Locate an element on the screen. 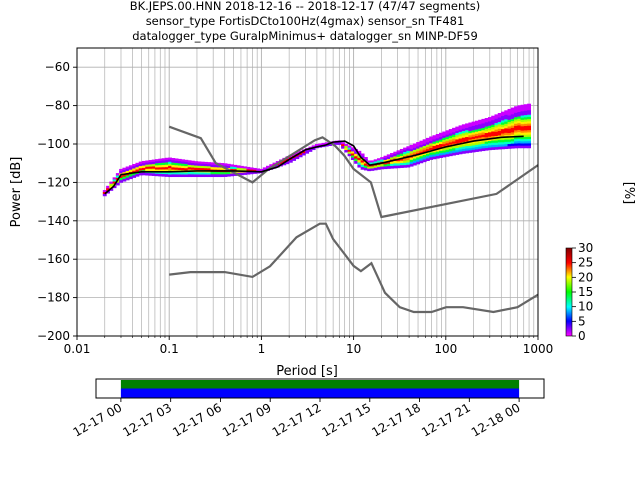  y-axis-ticks: −60 −80 −100 −120 −140 −160 −180 −200 is located at coordinates (57, 201).